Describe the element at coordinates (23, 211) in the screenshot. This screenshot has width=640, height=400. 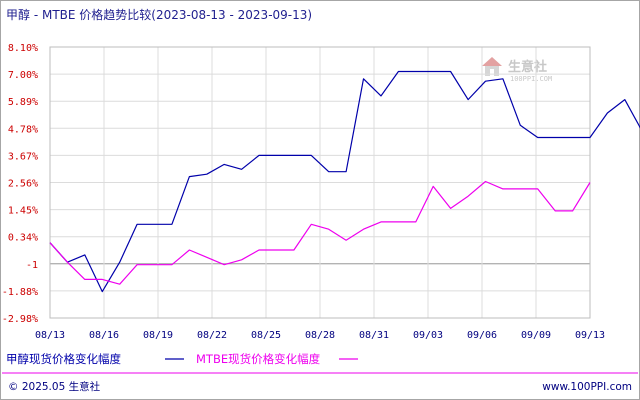
I see `y-tick-label: 1.45%` at that location.